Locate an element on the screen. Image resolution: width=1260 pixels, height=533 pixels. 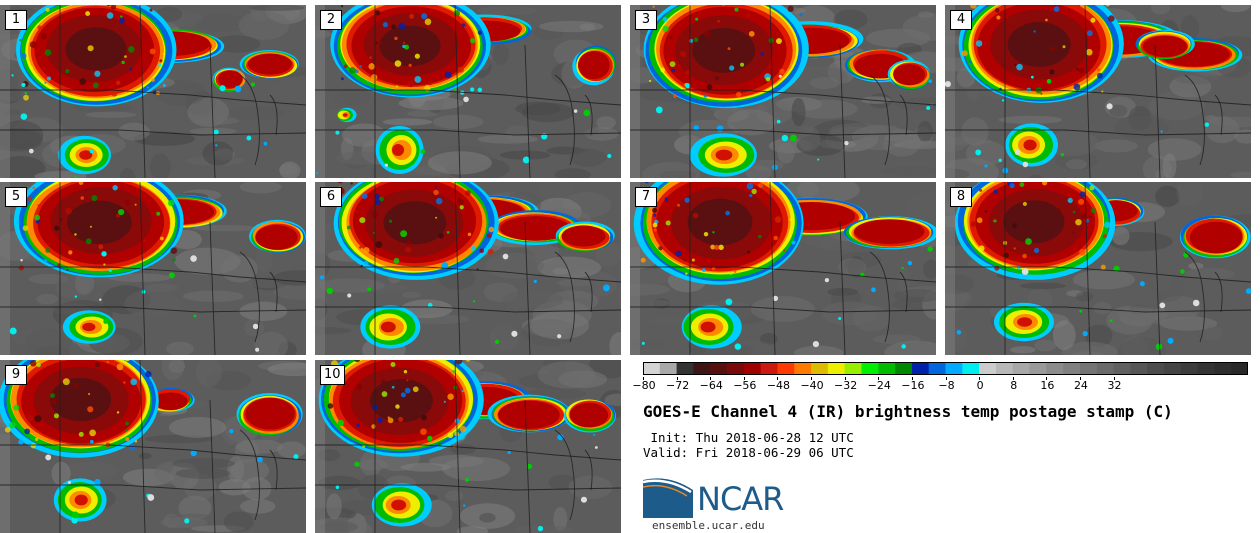
colorbar-tick-label: −64 is located at coordinates (711, 385).